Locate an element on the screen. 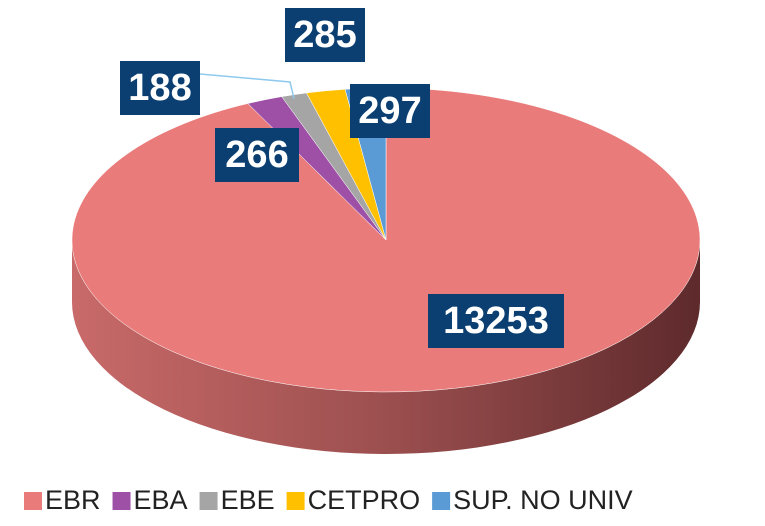  legend-label: EBE is located at coordinates (248, 500).